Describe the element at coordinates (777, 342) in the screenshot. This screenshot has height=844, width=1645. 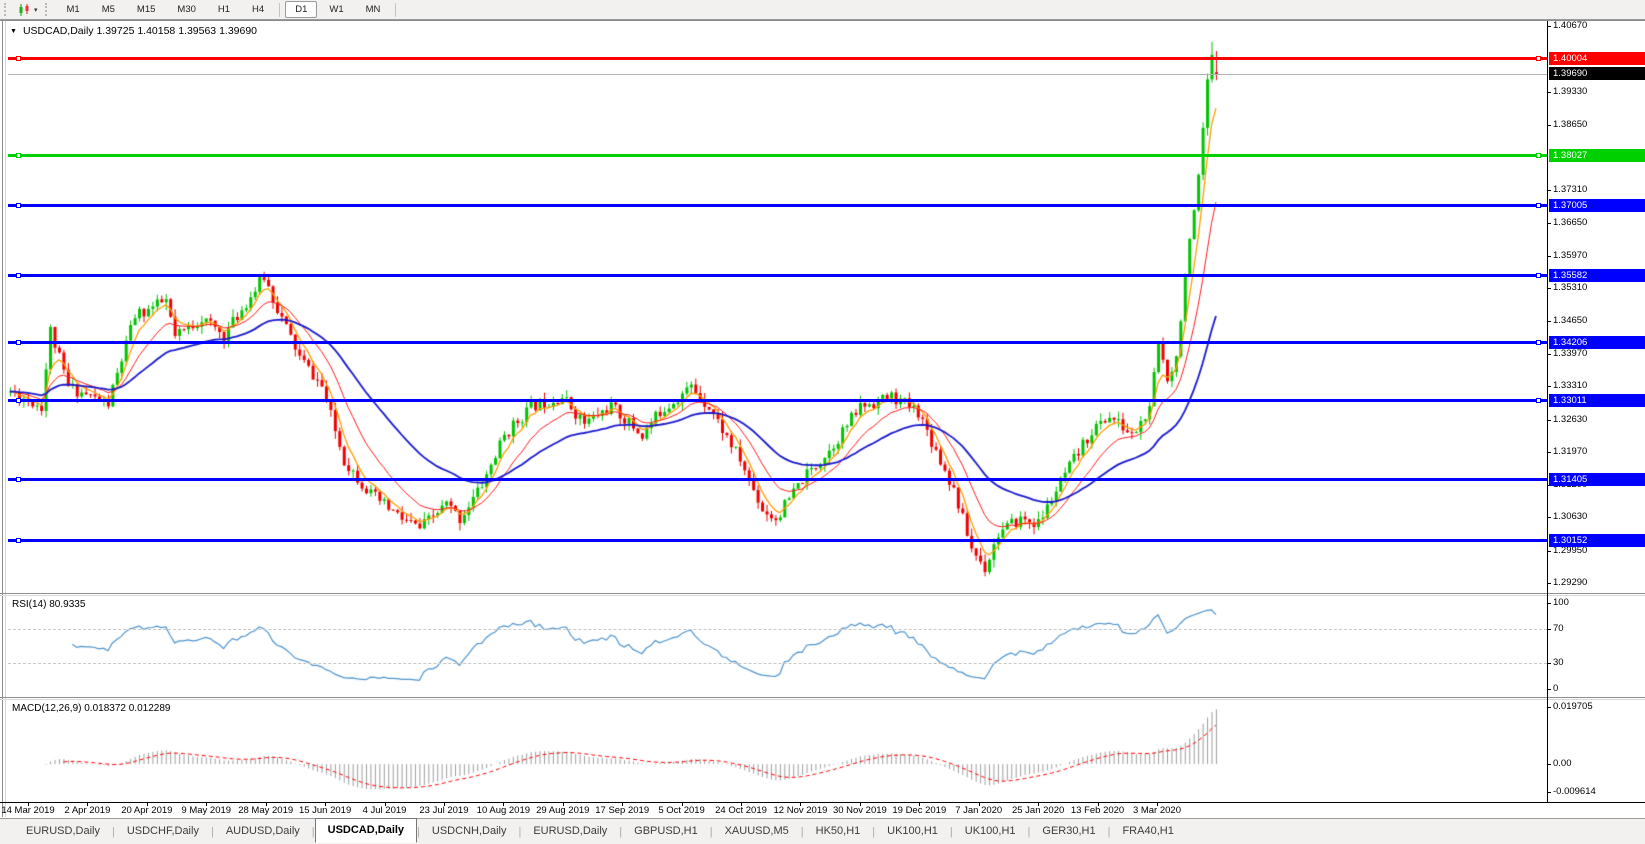
I see `level-line-1.34206` at that location.